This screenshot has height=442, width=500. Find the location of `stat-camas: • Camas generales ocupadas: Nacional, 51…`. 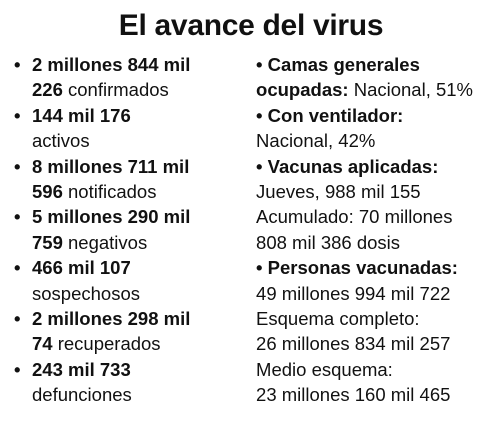

stat-camas: • Camas generales ocupadas: Nacional, 51… is located at coordinates (374, 77).